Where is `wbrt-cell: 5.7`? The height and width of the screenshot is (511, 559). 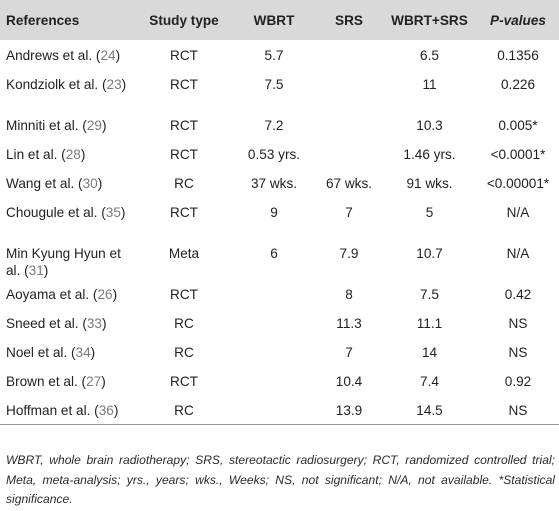
wbrt-cell: 5.7 is located at coordinates (274, 55).